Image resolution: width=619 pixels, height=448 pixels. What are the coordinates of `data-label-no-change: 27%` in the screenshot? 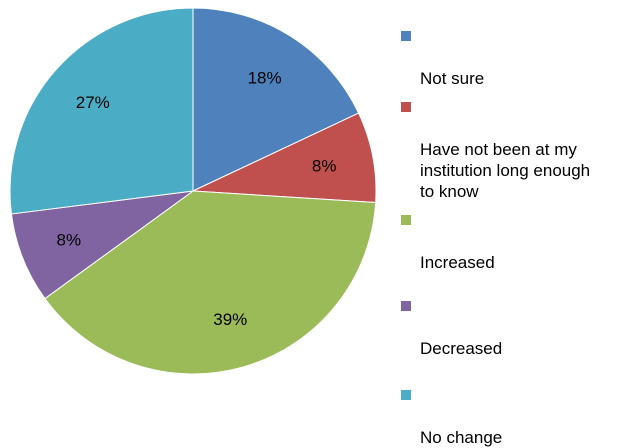 It's located at (93, 102).